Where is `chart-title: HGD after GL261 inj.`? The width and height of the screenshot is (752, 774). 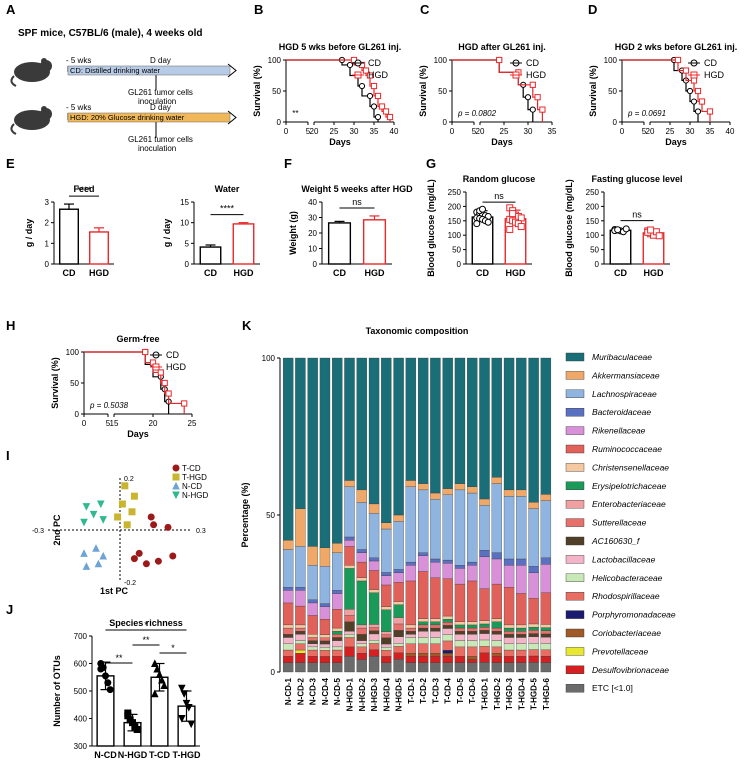
chart-title: HGD after GL261 inj. is located at coordinates (502, 47).